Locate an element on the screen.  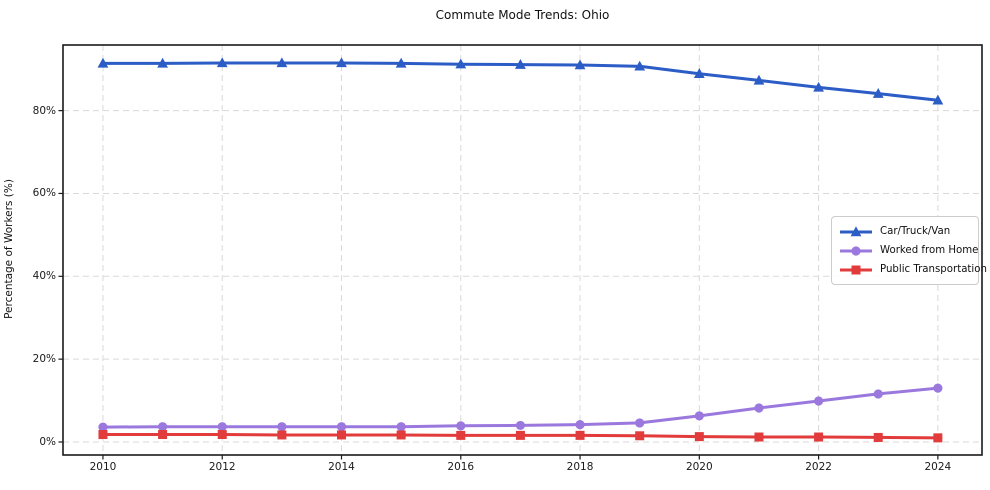
y-tick-label: 60% is located at coordinates (44, 193).